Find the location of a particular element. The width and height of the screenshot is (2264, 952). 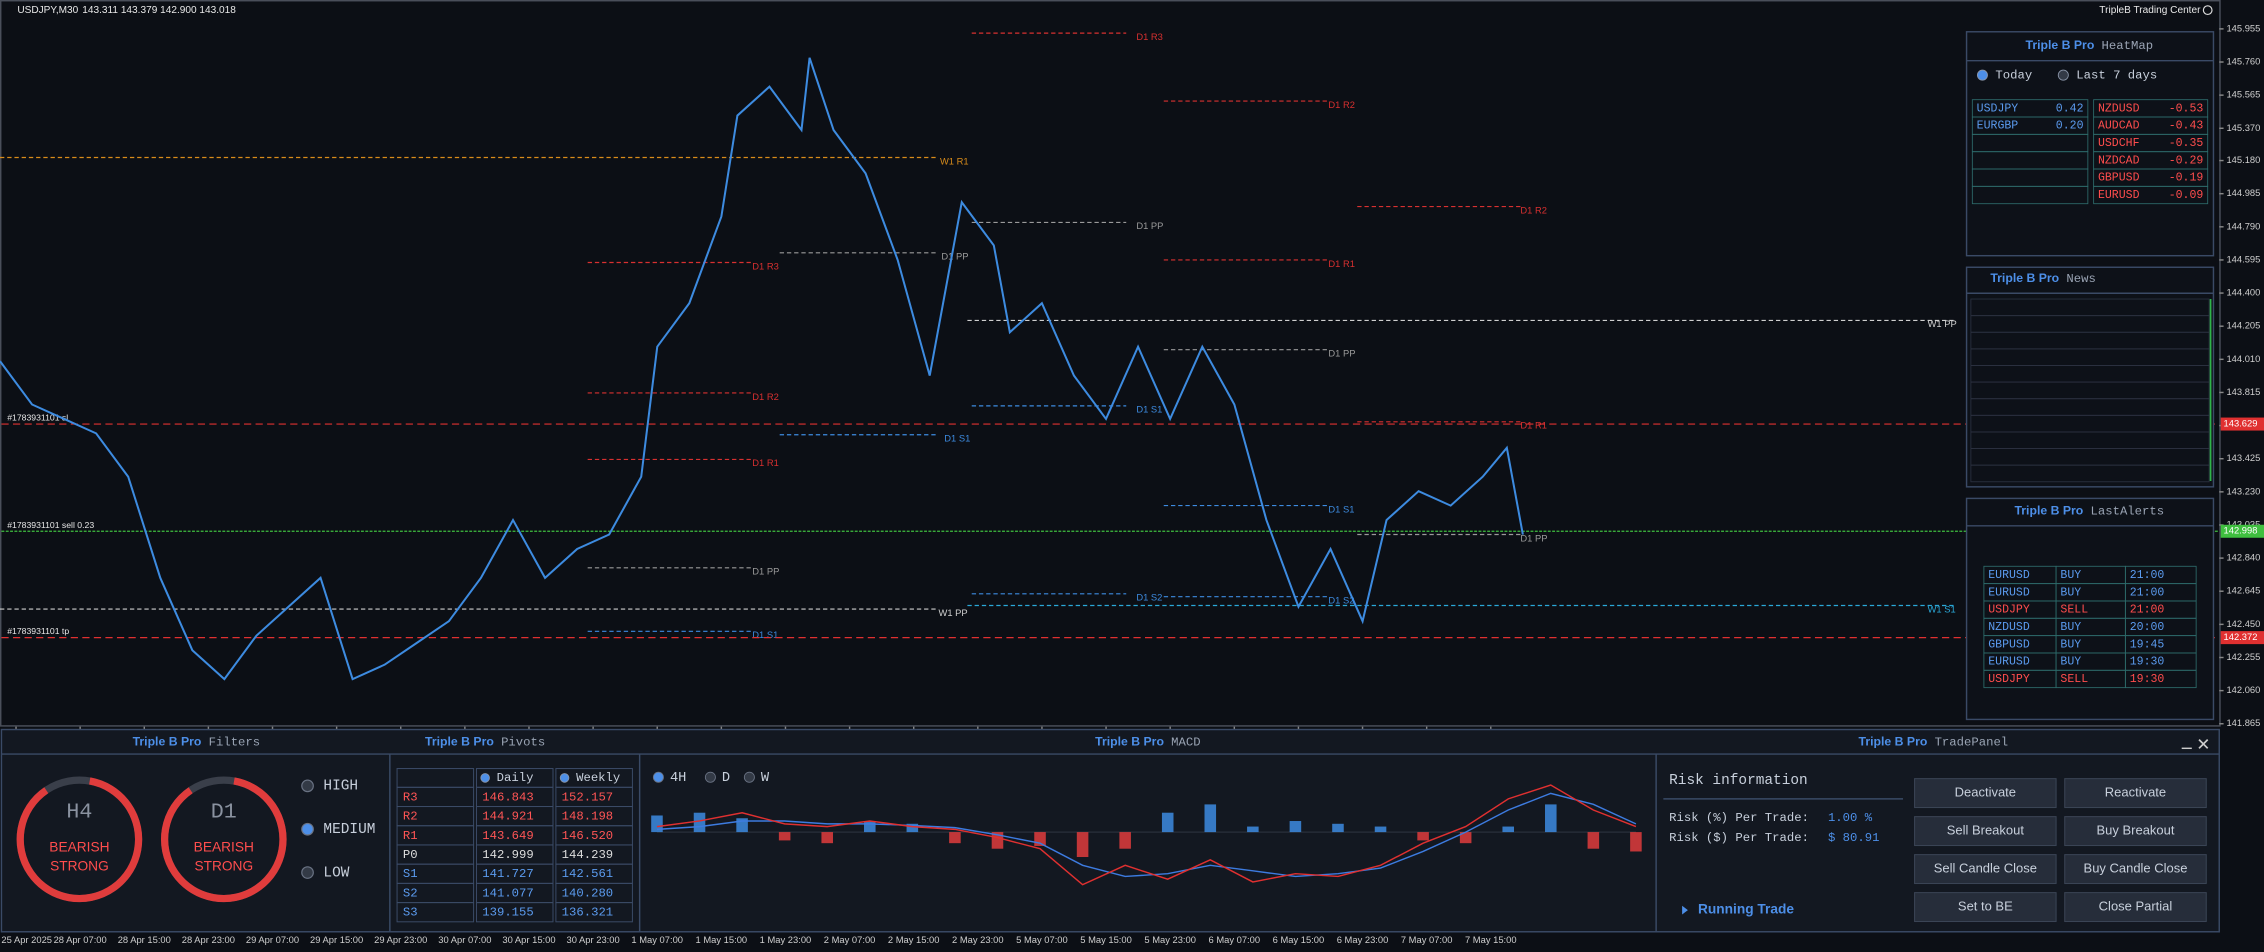

risk-heading: Risk information is located at coordinates (1738, 781).